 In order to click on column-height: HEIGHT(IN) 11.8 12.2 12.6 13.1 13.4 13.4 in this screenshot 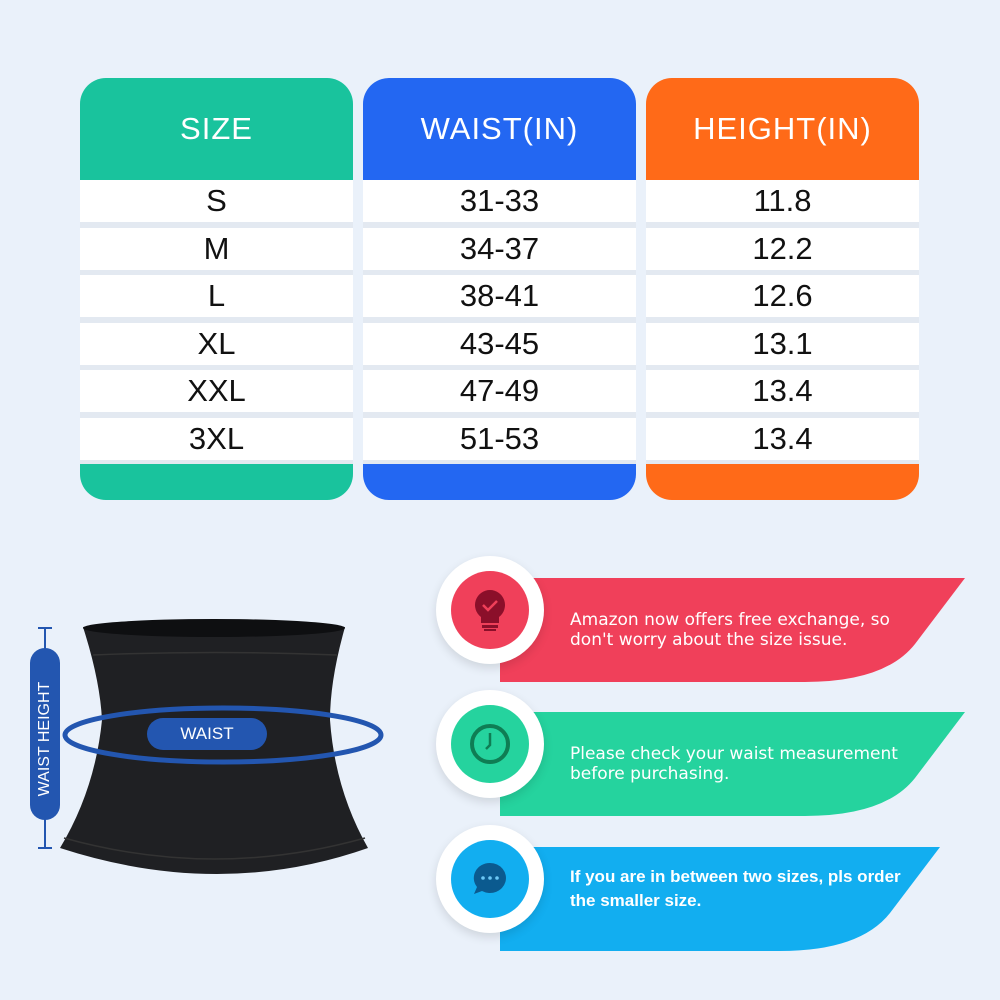, I will do `click(782, 289)`.